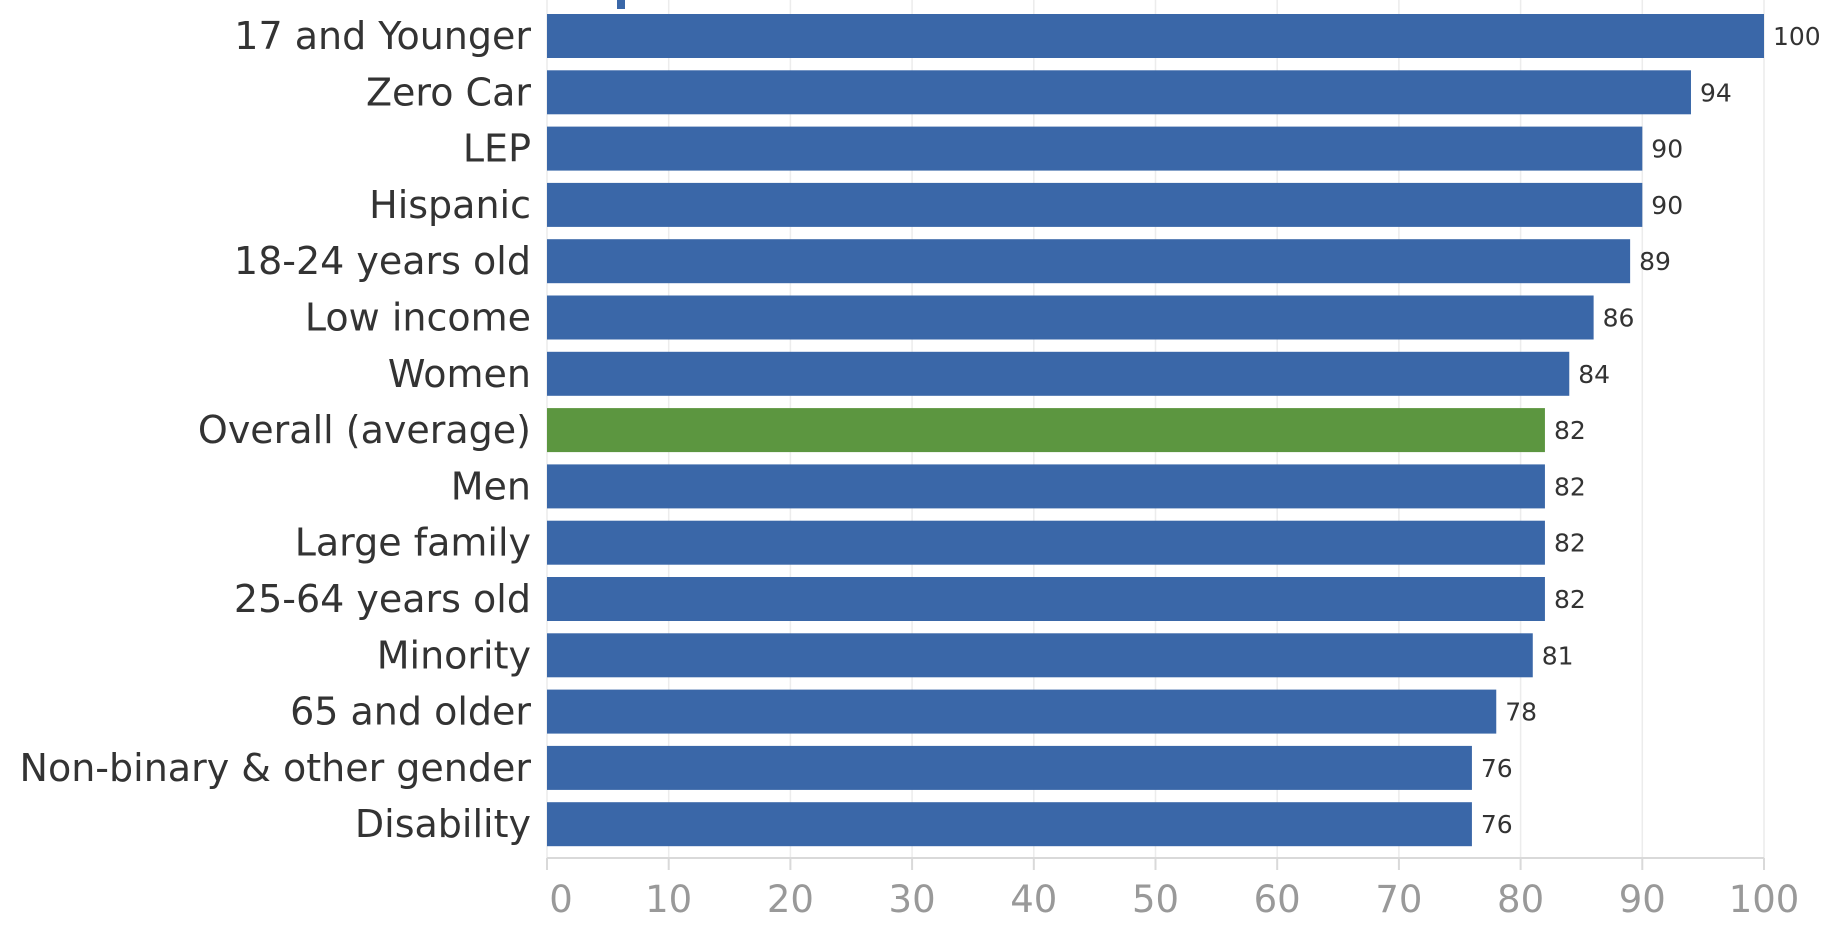  Describe the element at coordinates (413, 543) in the screenshot. I see `category-label: Large family` at that location.